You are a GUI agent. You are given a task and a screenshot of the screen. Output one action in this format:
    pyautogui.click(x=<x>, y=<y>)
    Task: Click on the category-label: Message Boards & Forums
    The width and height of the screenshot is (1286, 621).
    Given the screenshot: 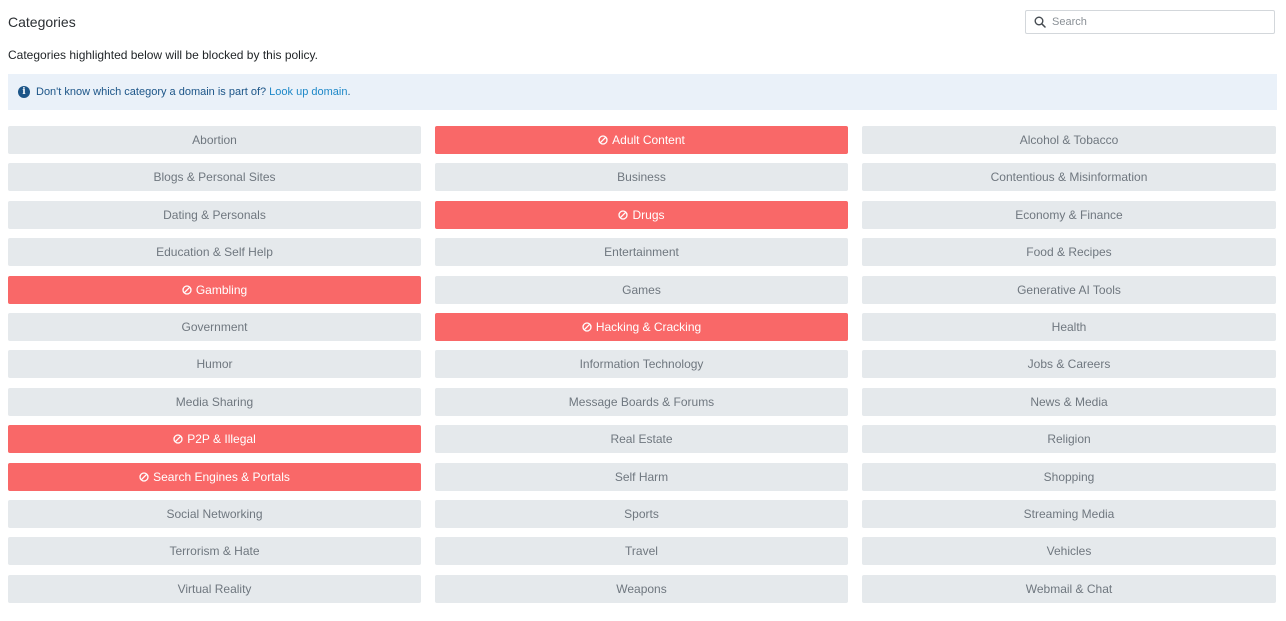 What is the action you would take?
    pyautogui.click(x=641, y=401)
    